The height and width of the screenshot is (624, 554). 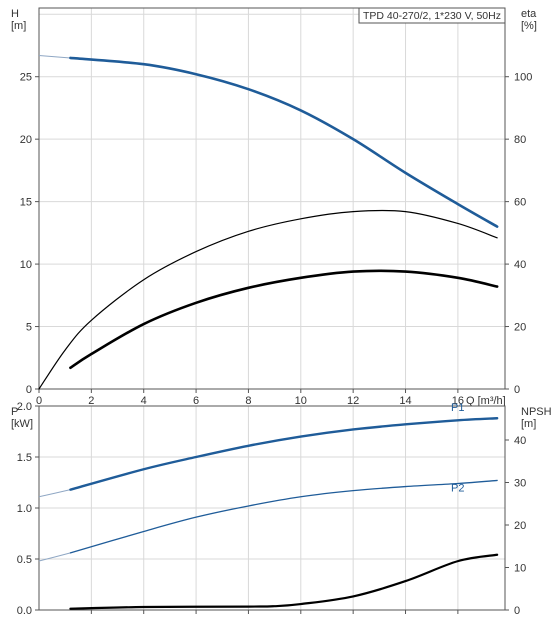 I want to click on y-tick-label-left: 0.0, so click(x=24, y=611).